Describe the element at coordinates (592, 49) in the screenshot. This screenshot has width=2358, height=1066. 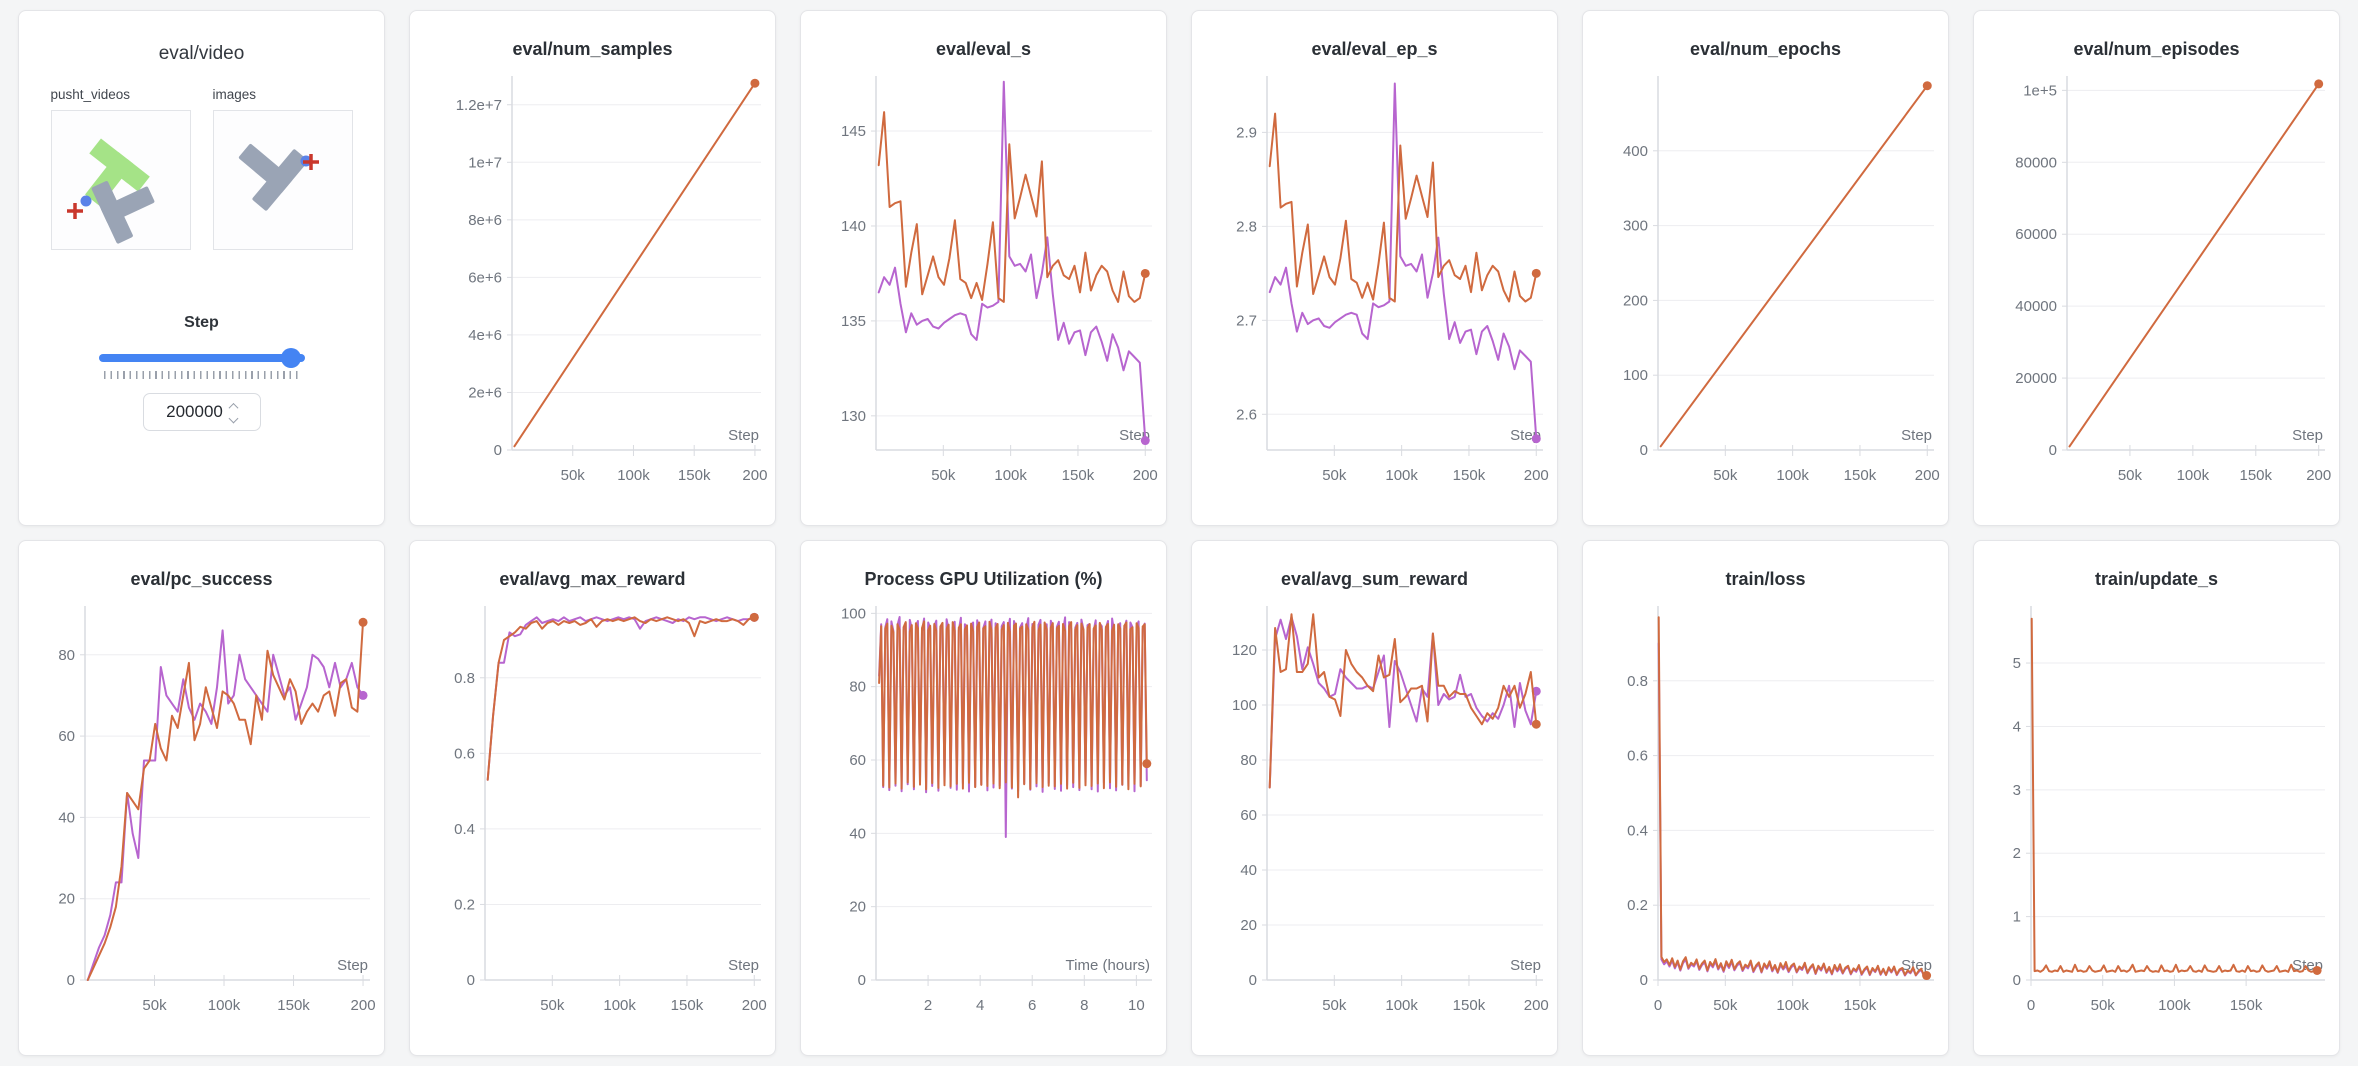
I see `chart-title: eval/num_samples` at that location.